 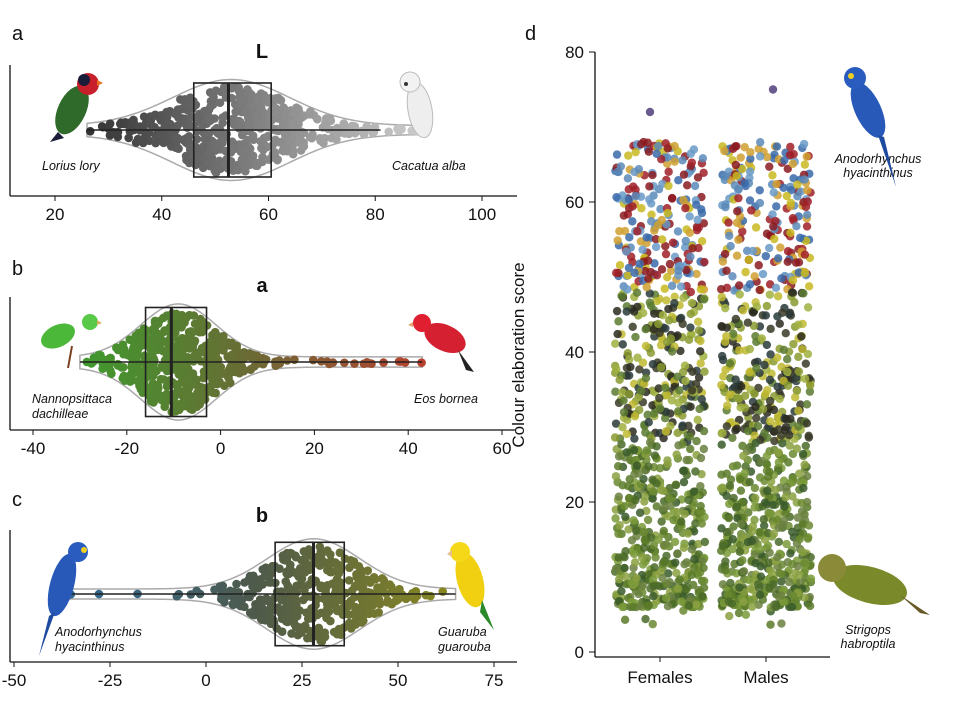 I want to click on anodorhynchus-illustration-d, so click(x=870, y=127).